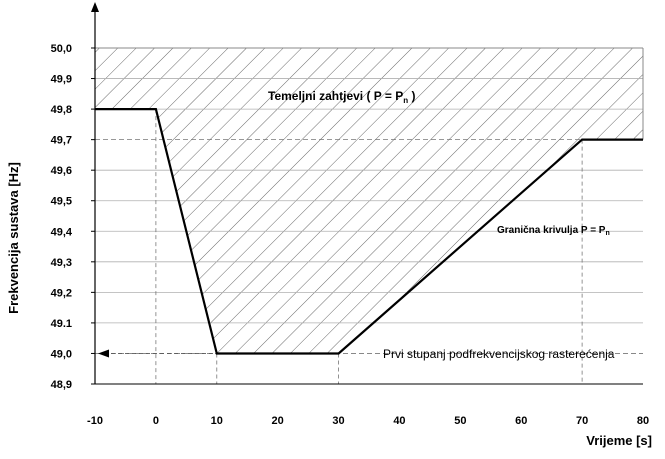  I want to click on x-tick-label: 10, so click(217, 421).